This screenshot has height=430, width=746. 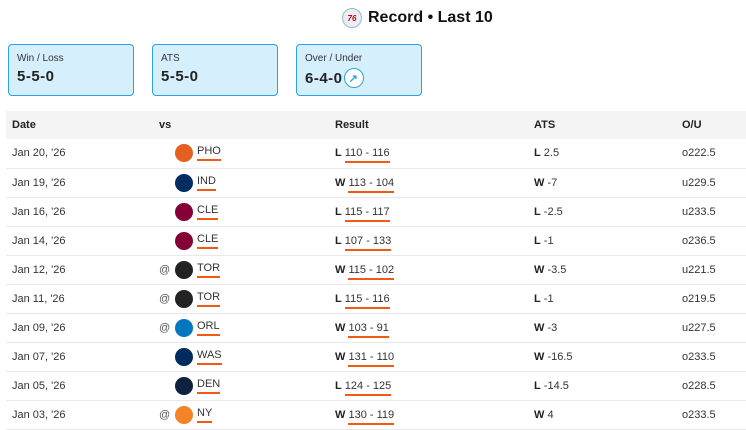 What do you see at coordinates (82, 154) in the screenshot?
I see `date-cell: Jan 20, '26` at bounding box center [82, 154].